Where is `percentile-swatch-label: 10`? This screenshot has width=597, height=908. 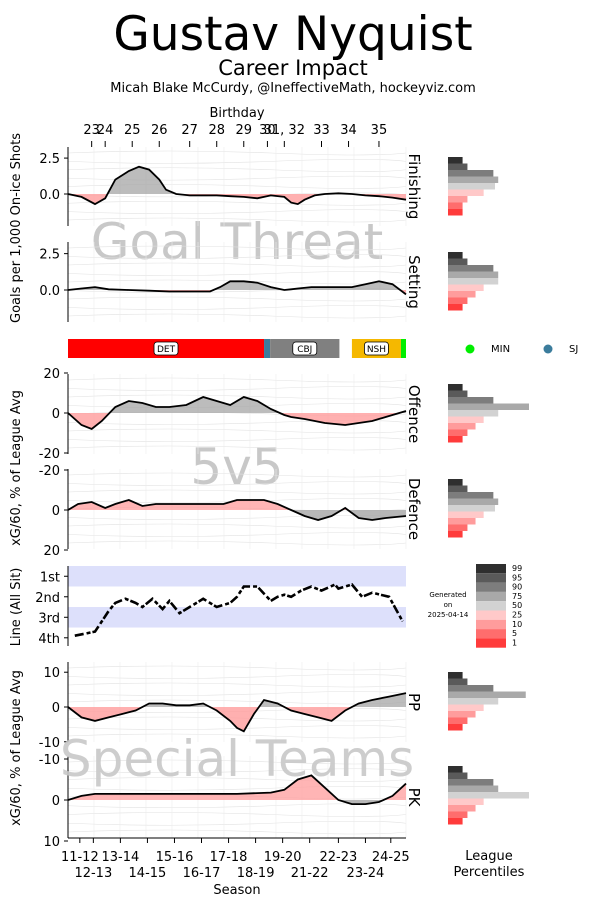 percentile-swatch-label: 10 is located at coordinates (517, 624).